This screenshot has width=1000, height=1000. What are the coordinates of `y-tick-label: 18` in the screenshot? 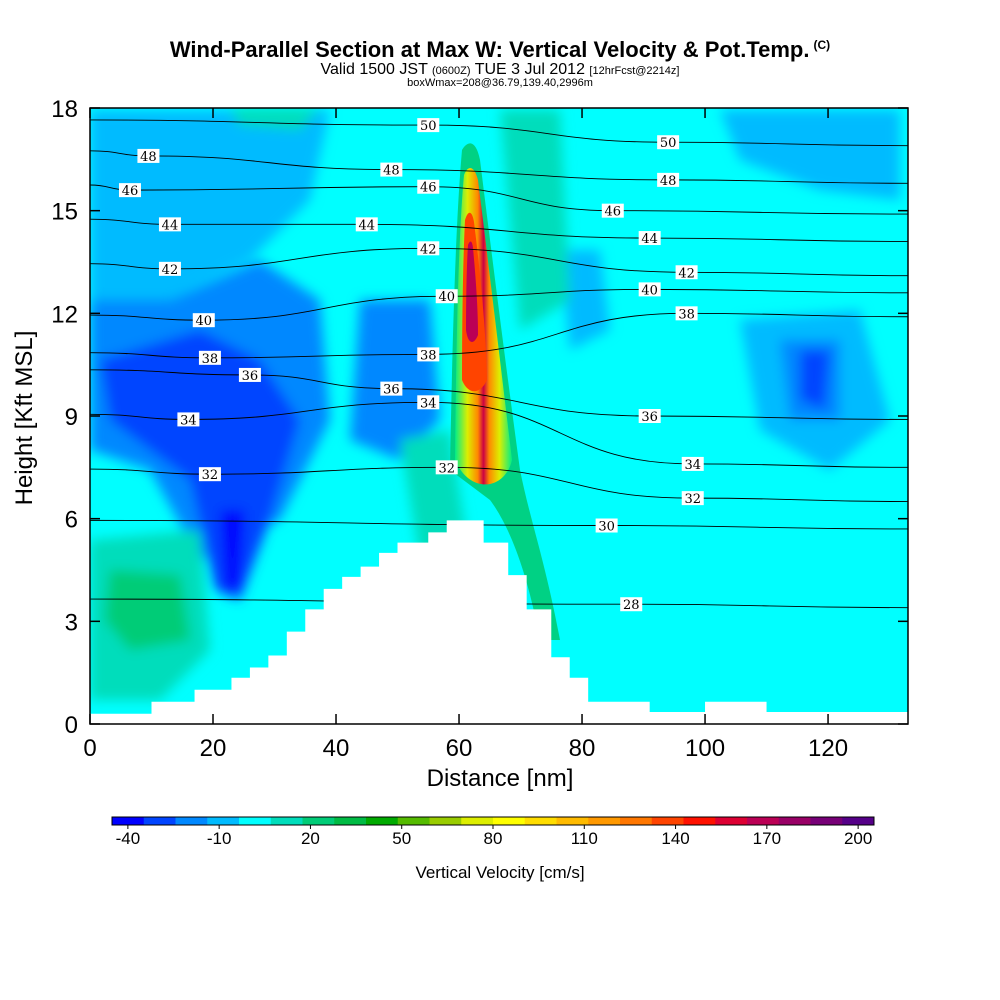 It's located at (64, 109).